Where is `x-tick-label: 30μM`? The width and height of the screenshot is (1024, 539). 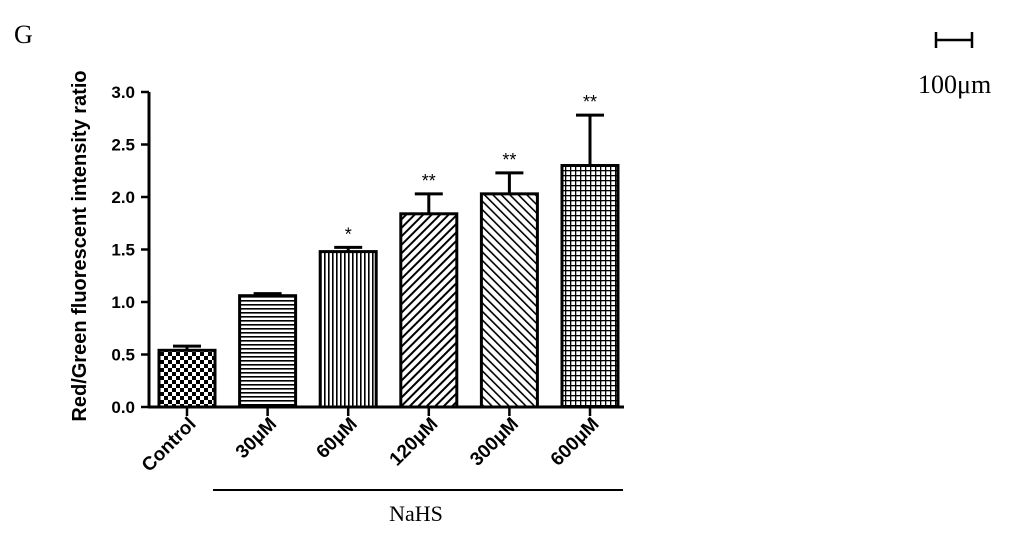 x-tick-label: 30μM is located at coordinates (256, 438).